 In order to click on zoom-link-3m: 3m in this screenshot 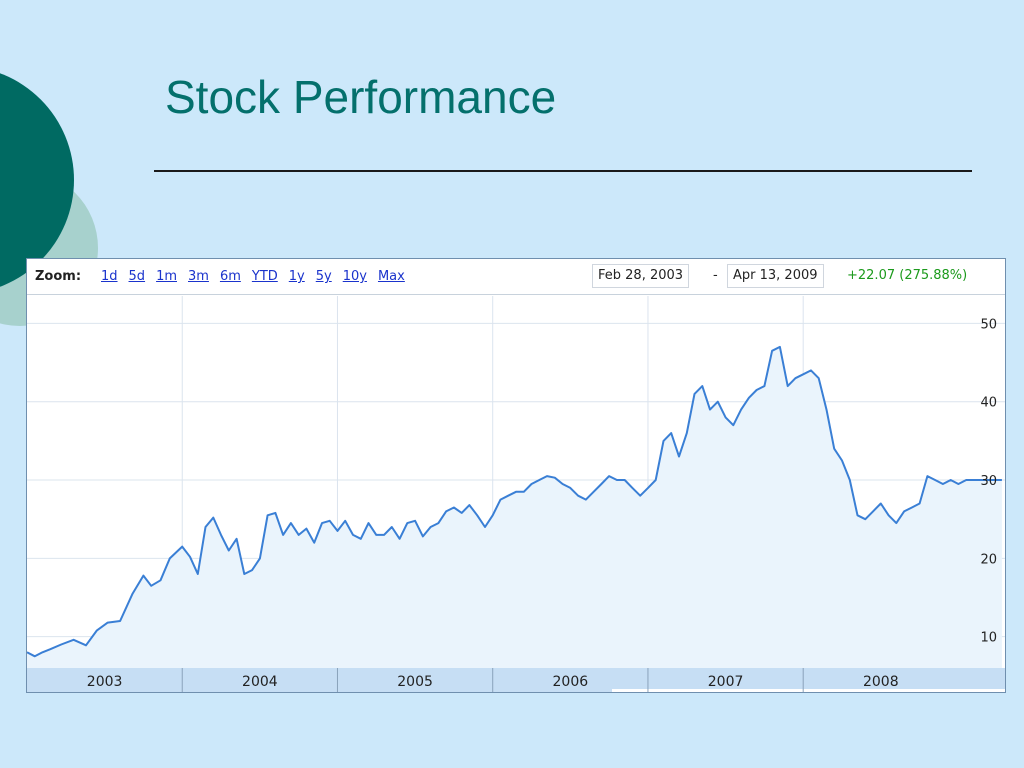, I will do `click(198, 276)`.